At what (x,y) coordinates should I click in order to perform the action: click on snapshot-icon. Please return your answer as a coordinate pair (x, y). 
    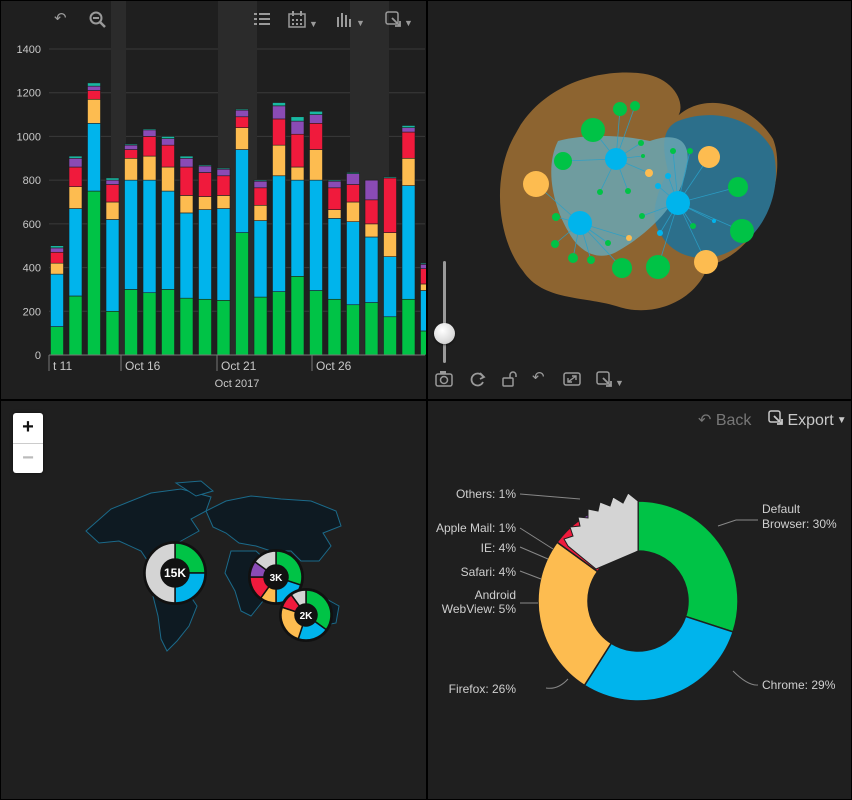
    Looking at the image, I should click on (444, 381).